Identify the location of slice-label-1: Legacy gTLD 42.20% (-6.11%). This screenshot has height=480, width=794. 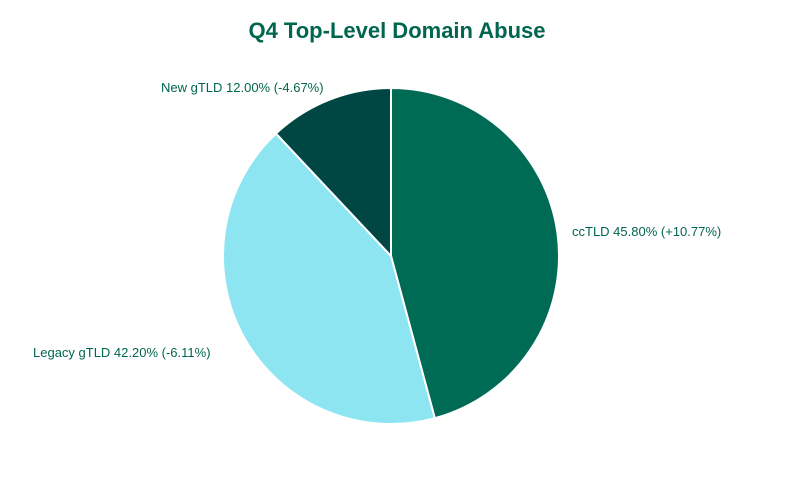
(122, 352).